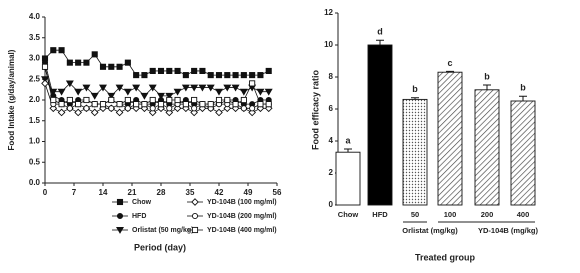 Image resolution: width=580 pixels, height=273 pixels. Describe the element at coordinates (331, 204) in the screenshot. I see `y-tick-label: 0` at that location.